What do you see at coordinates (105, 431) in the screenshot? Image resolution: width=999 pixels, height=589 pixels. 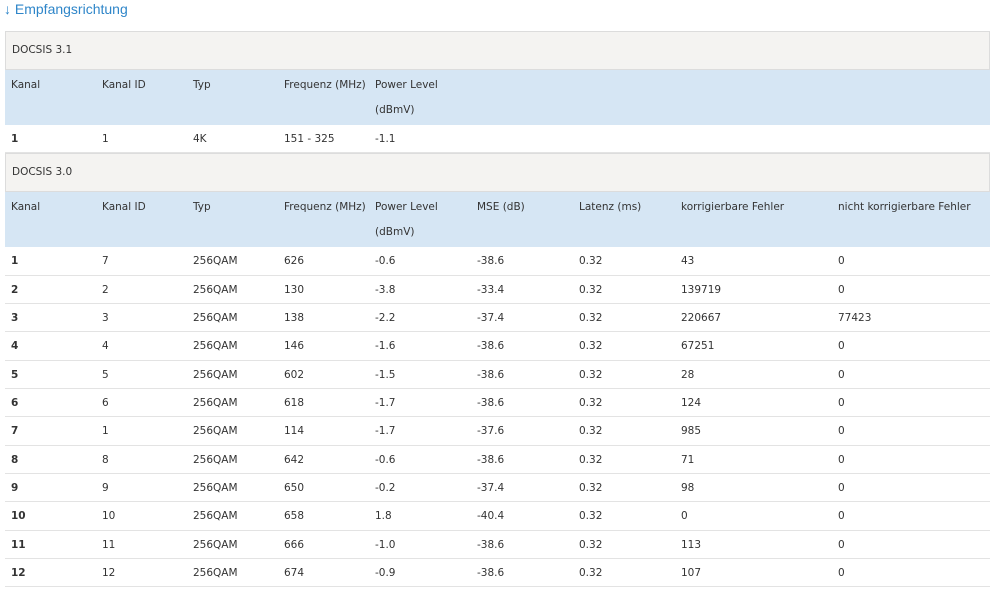 I see `table-cell: 1` at bounding box center [105, 431].